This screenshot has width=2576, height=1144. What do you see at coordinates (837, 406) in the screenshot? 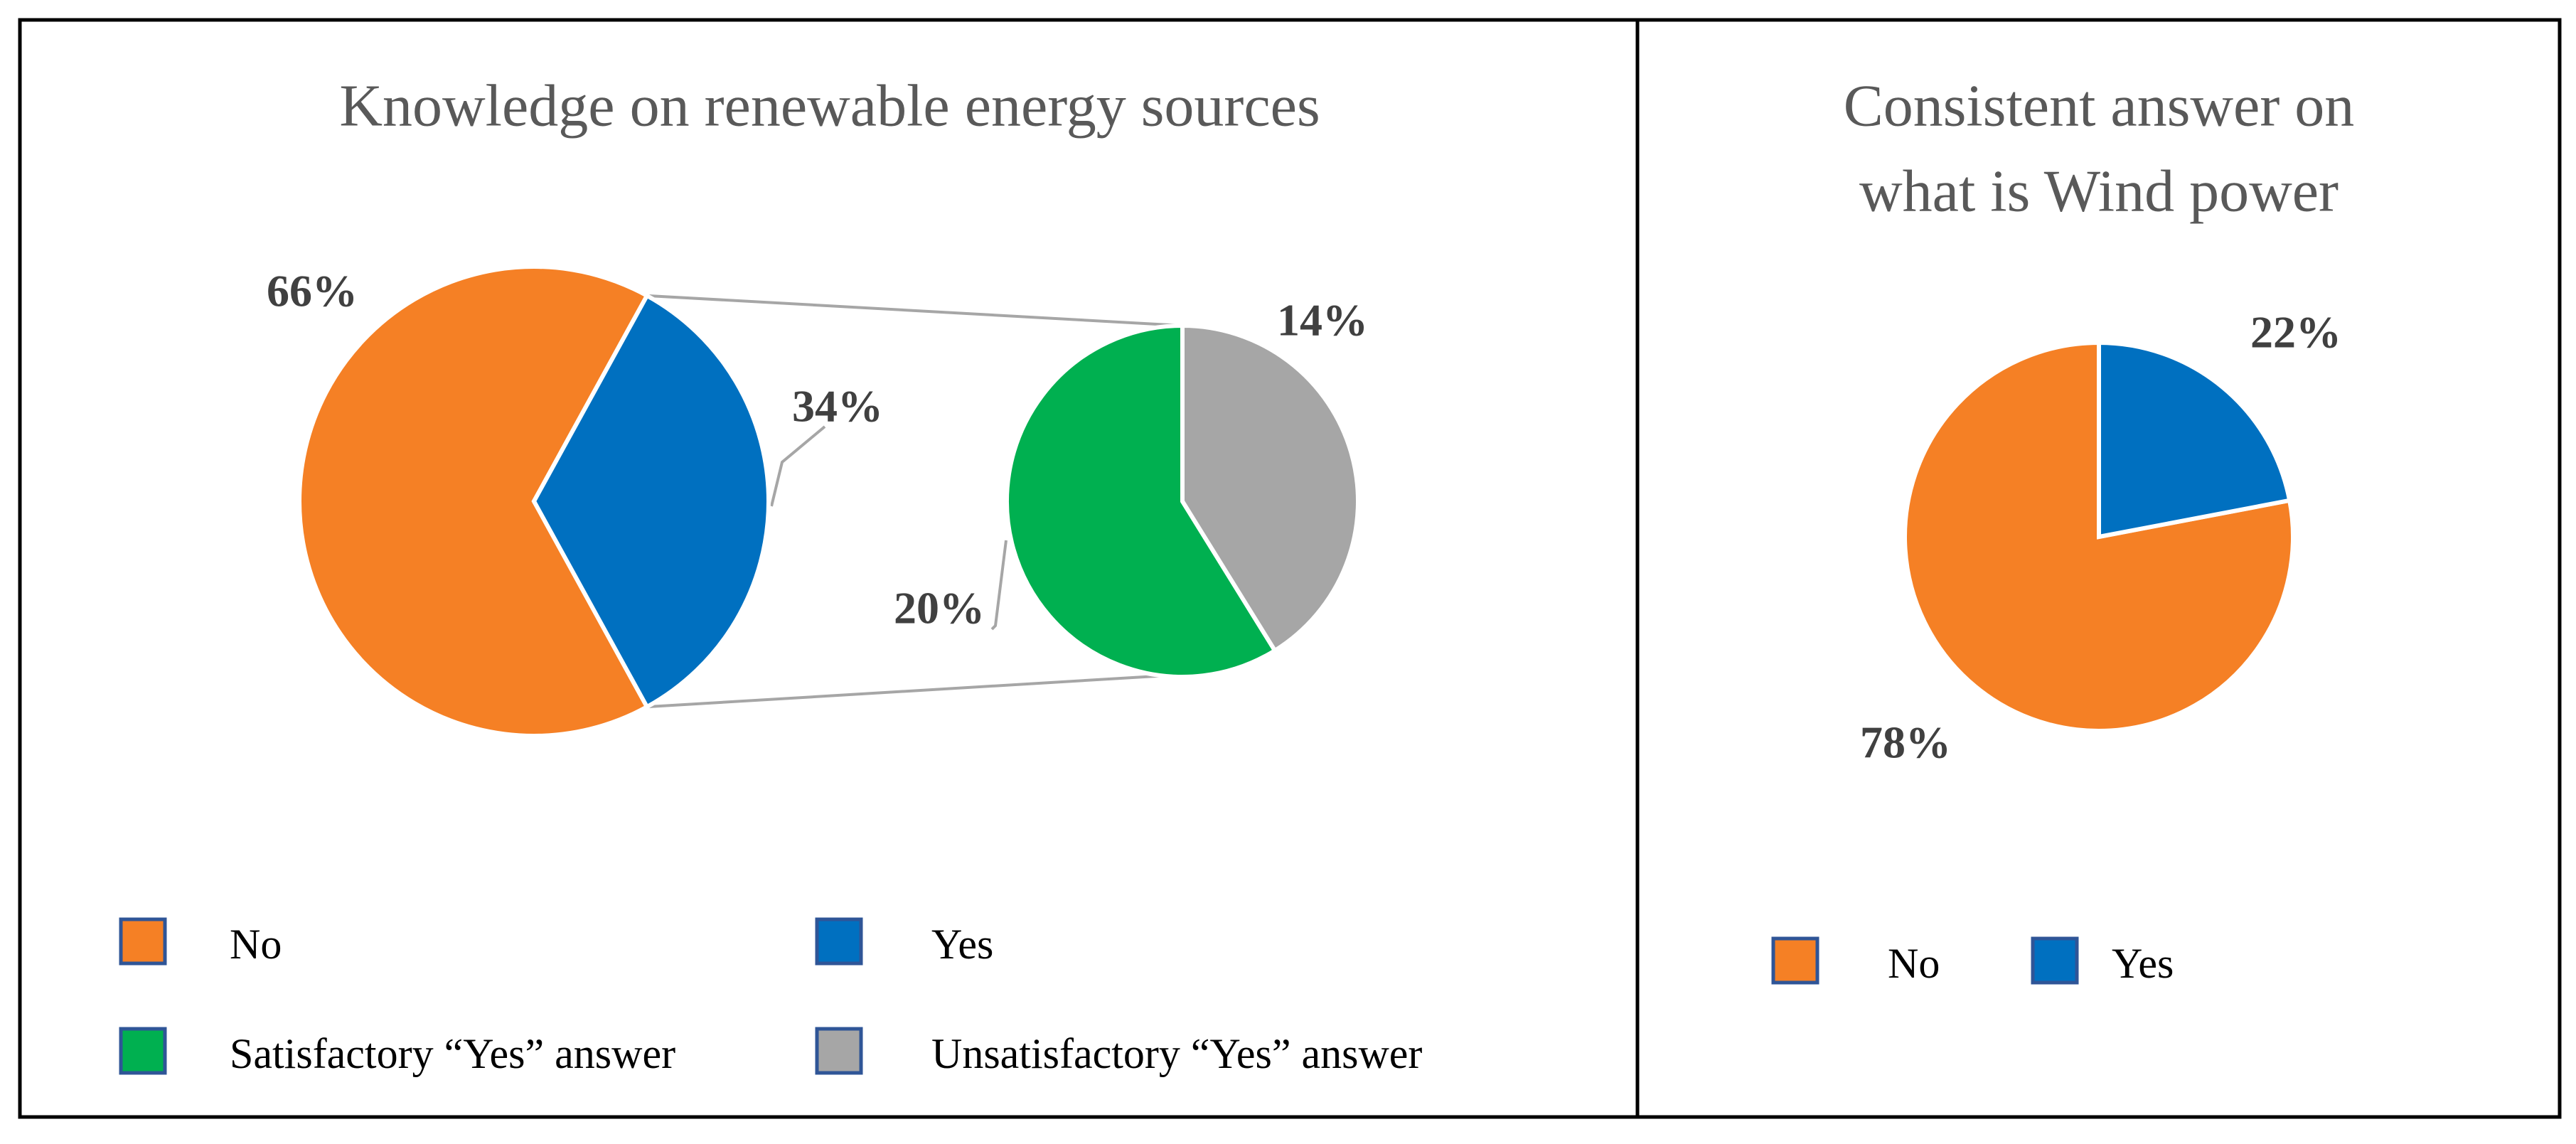
I see `data-label: 34%` at bounding box center [837, 406].